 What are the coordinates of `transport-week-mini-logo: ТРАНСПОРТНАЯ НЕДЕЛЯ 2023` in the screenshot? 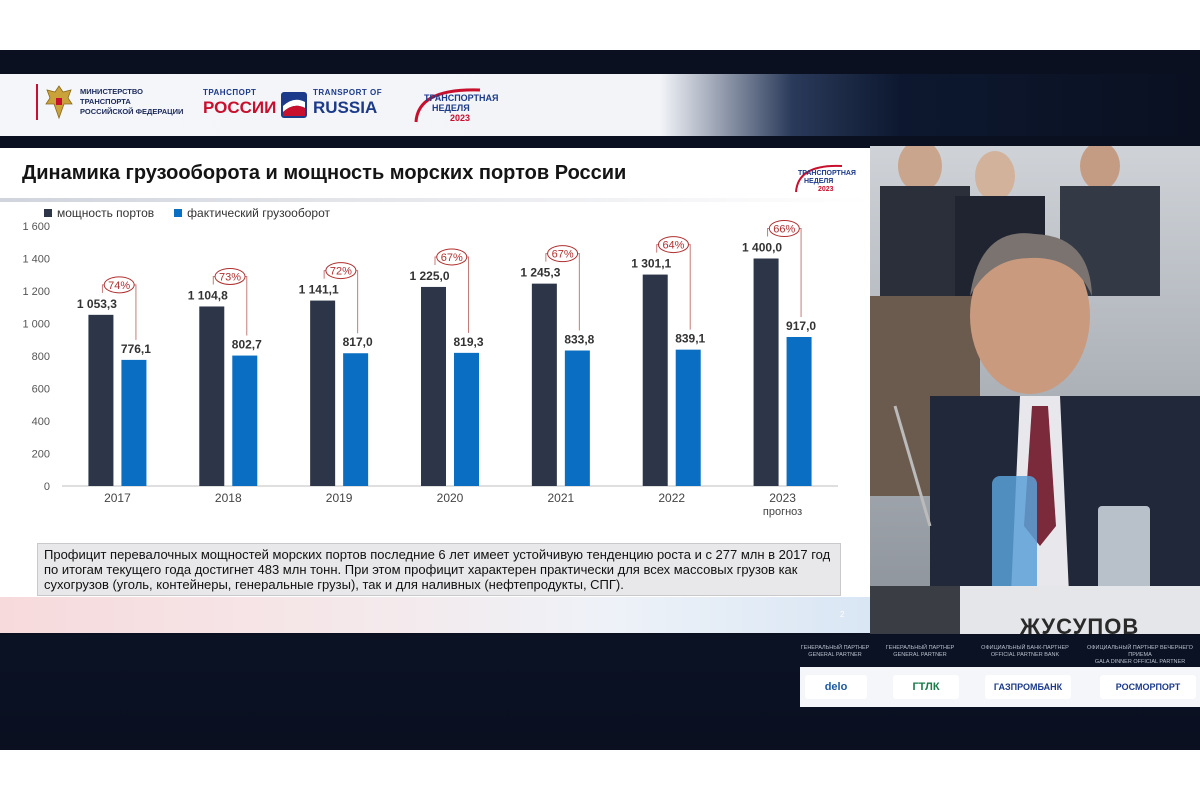 It's located at (824, 178).